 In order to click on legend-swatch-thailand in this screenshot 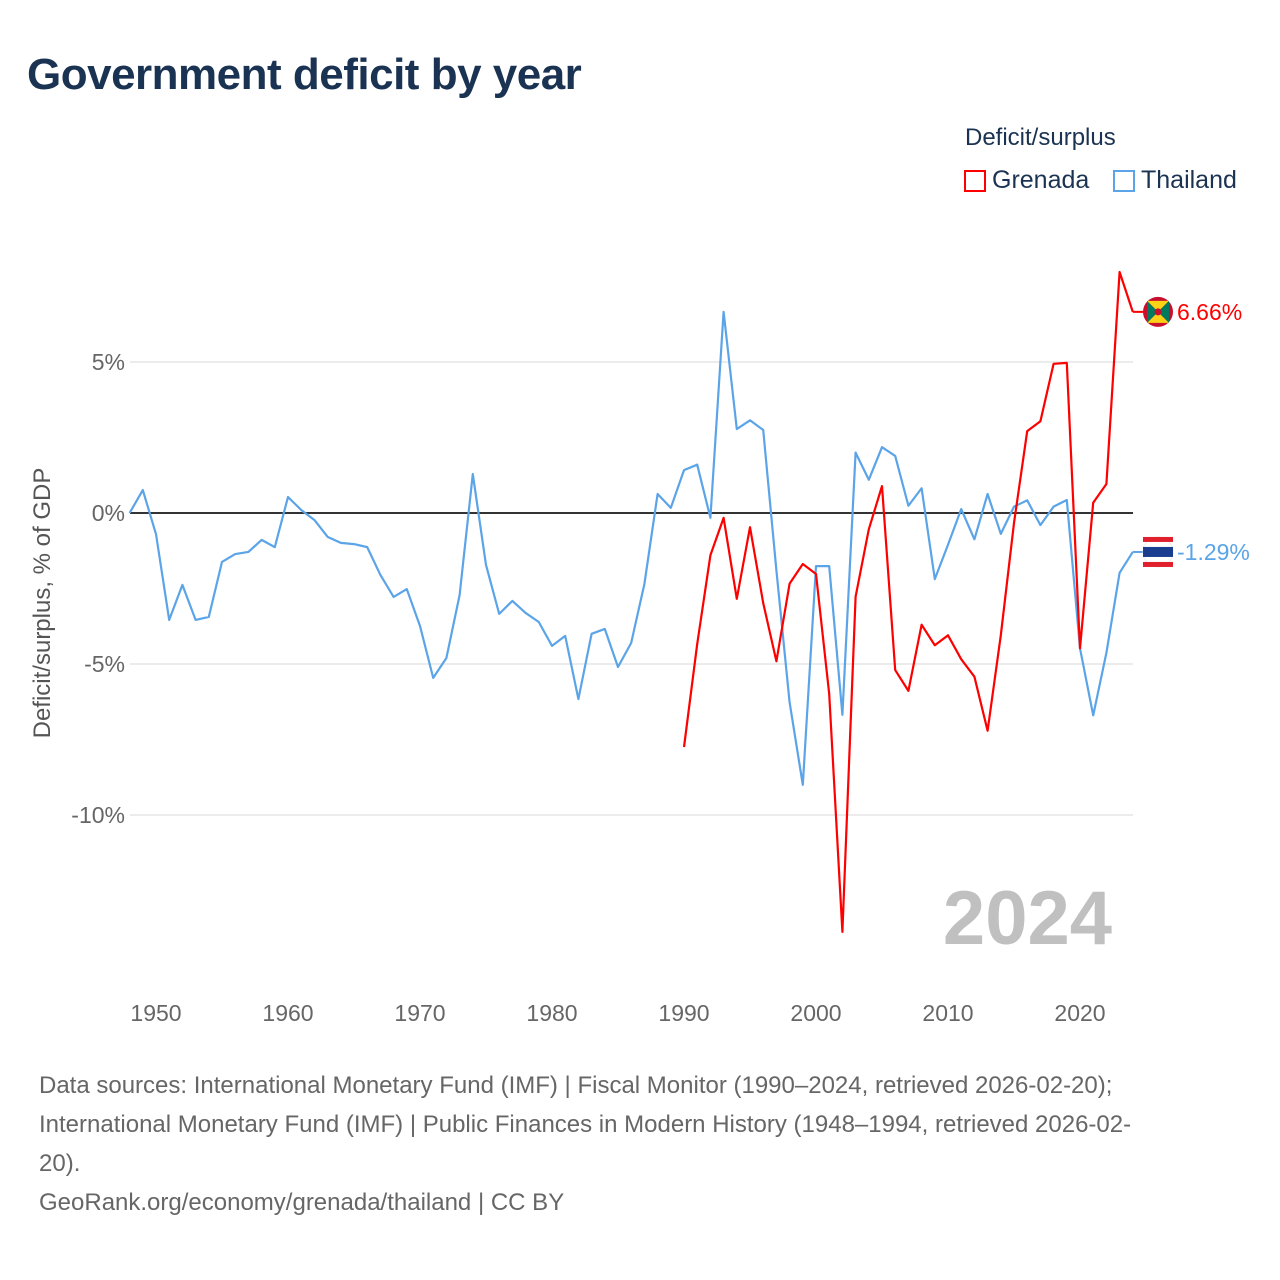, I will do `click(1124, 180)`.